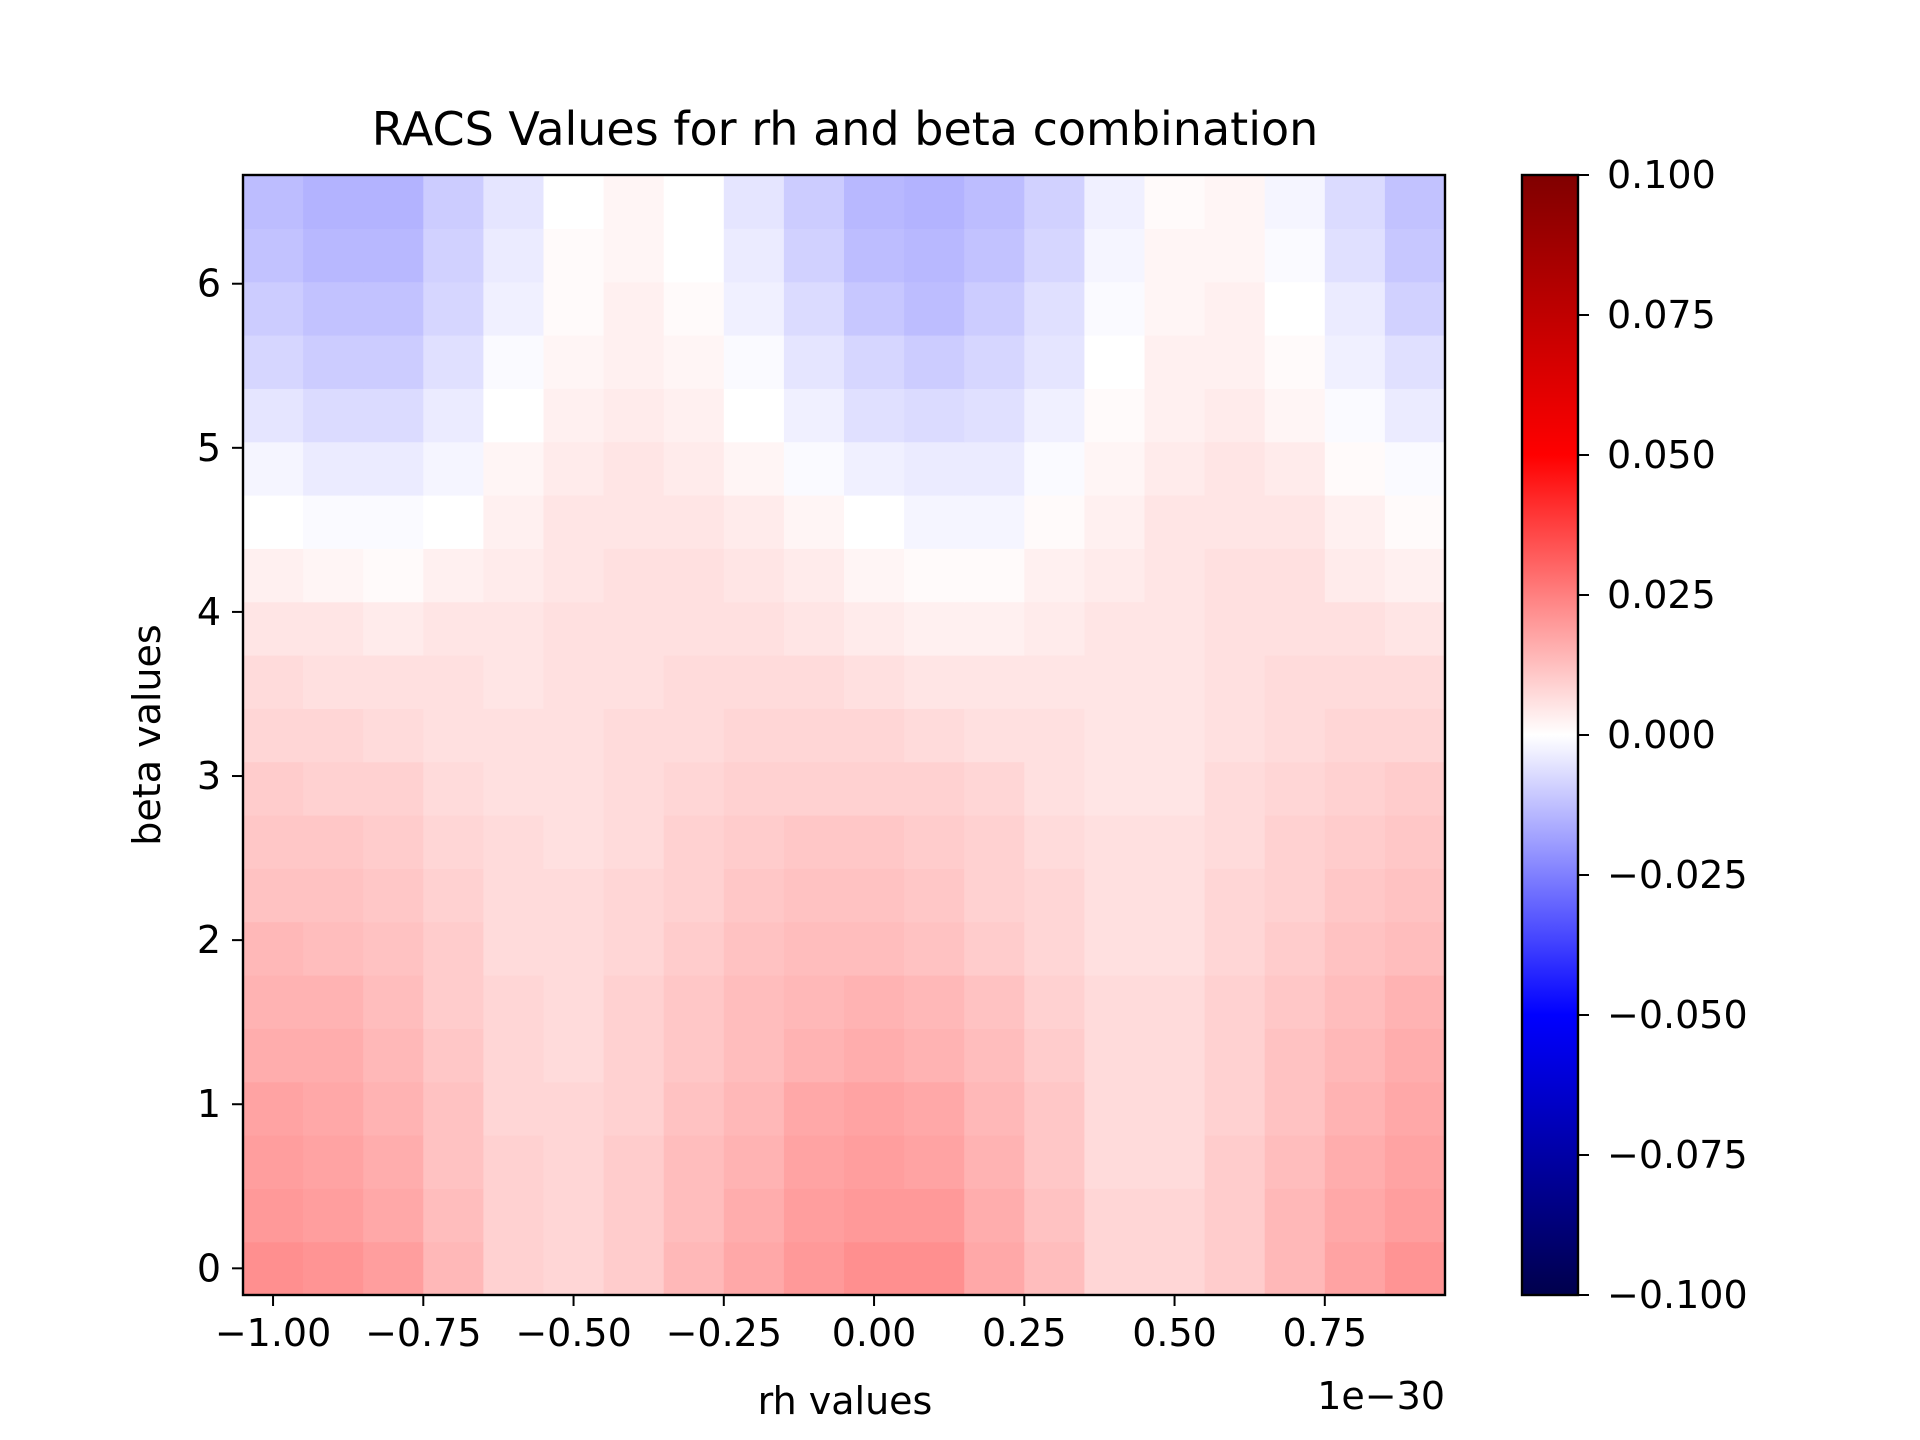 The height and width of the screenshot is (1440, 1920). What do you see at coordinates (1677, 1015) in the screenshot?
I see `colorbar-tick-label: −0.050` at bounding box center [1677, 1015].